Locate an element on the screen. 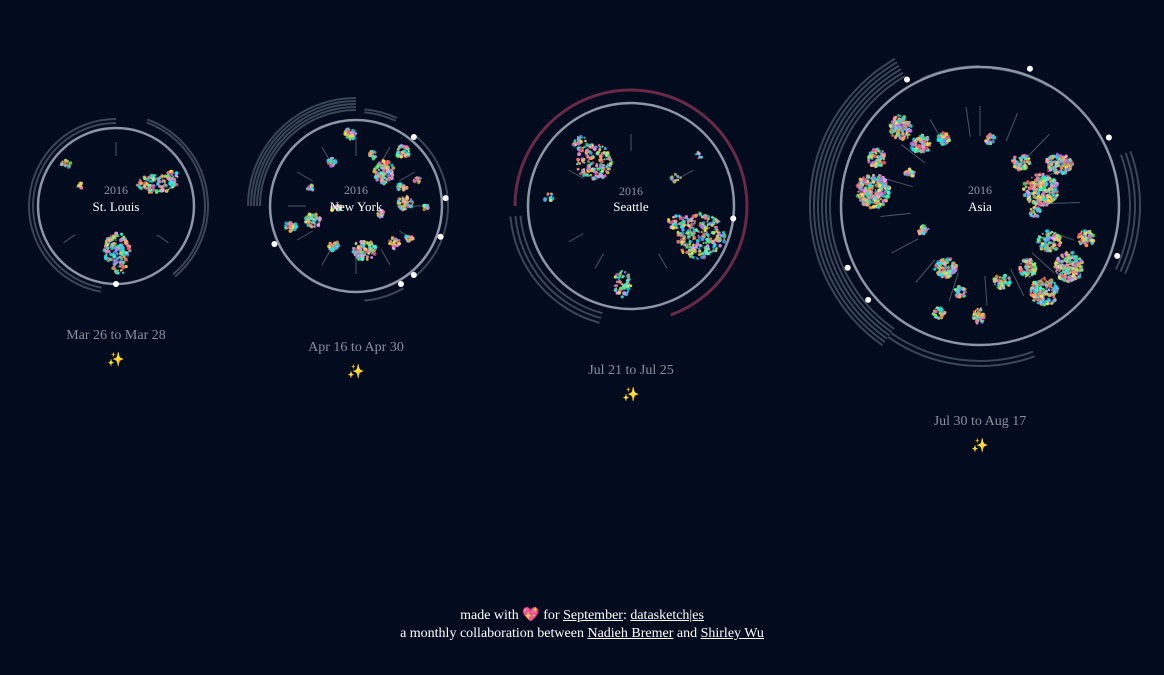 The image size is (1164, 675). trip-asia: 2016 Asia is located at coordinates (975, 212).